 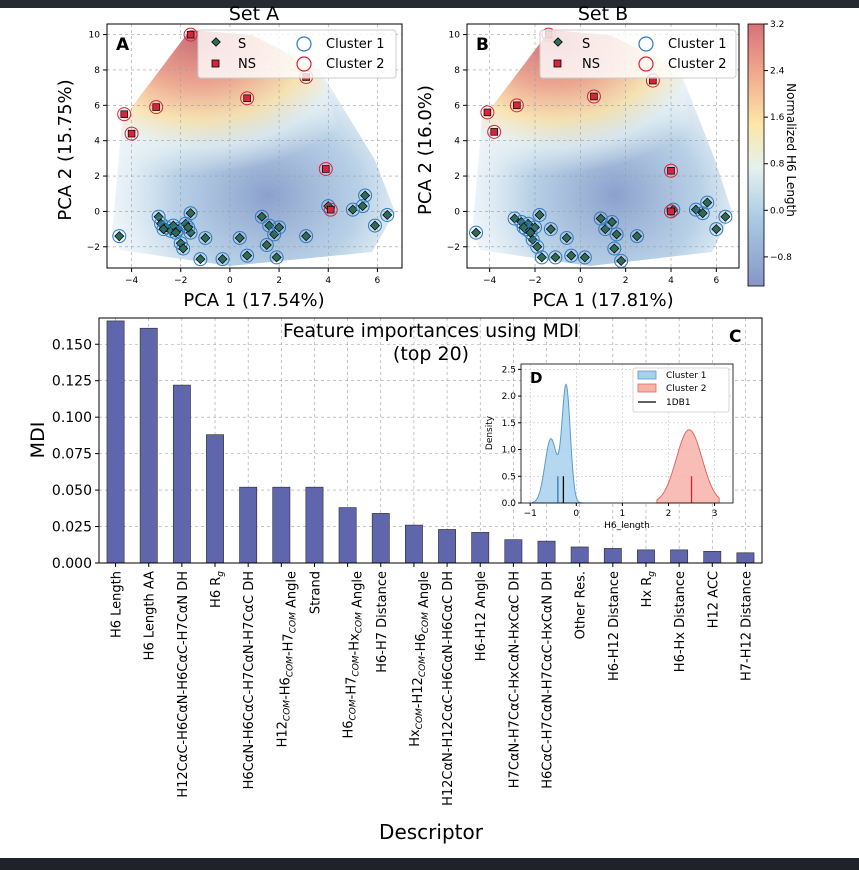 I want to click on colorbar-tick-label: 0.0, so click(x=777, y=211).